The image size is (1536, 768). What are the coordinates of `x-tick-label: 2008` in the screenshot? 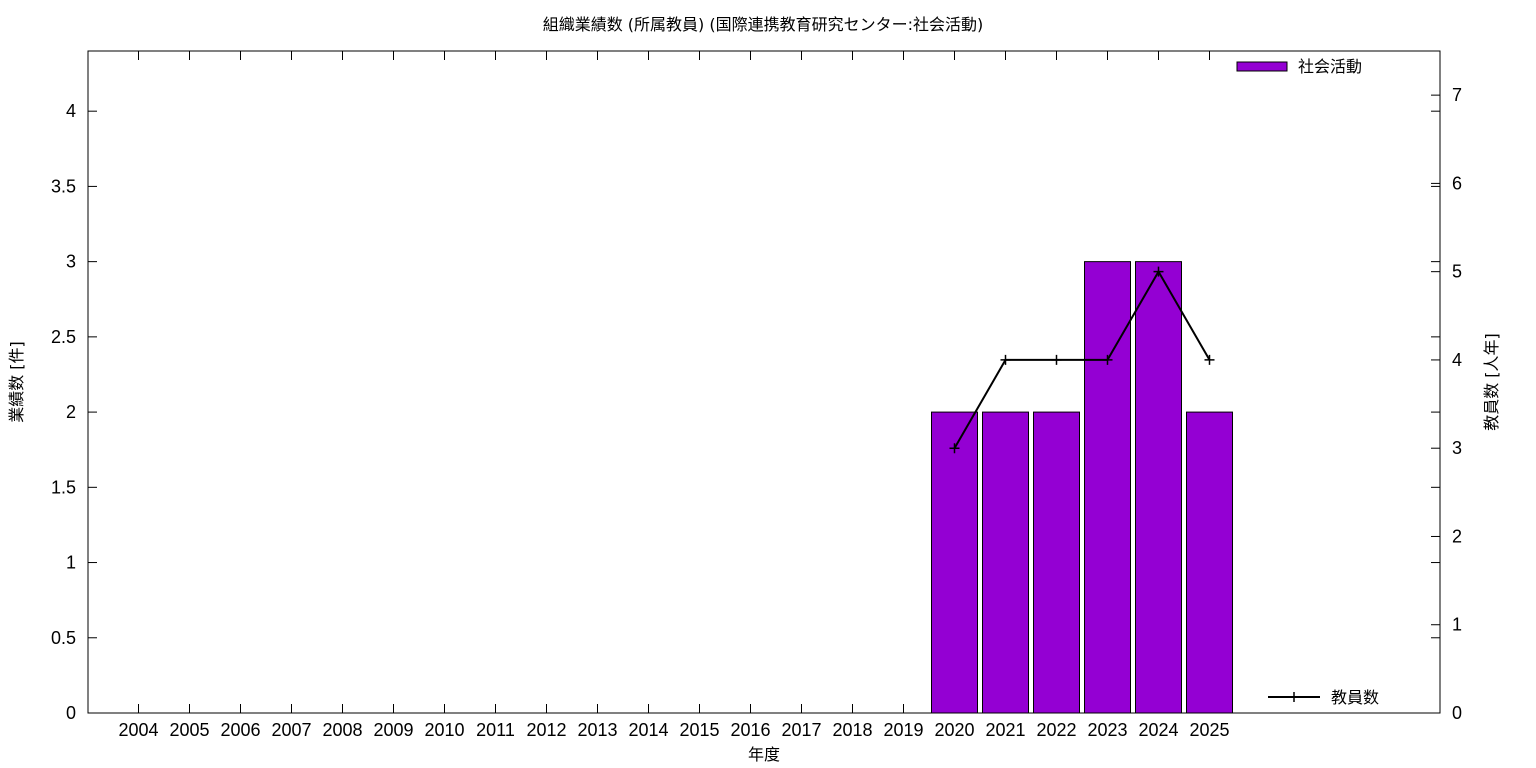 It's located at (342, 730).